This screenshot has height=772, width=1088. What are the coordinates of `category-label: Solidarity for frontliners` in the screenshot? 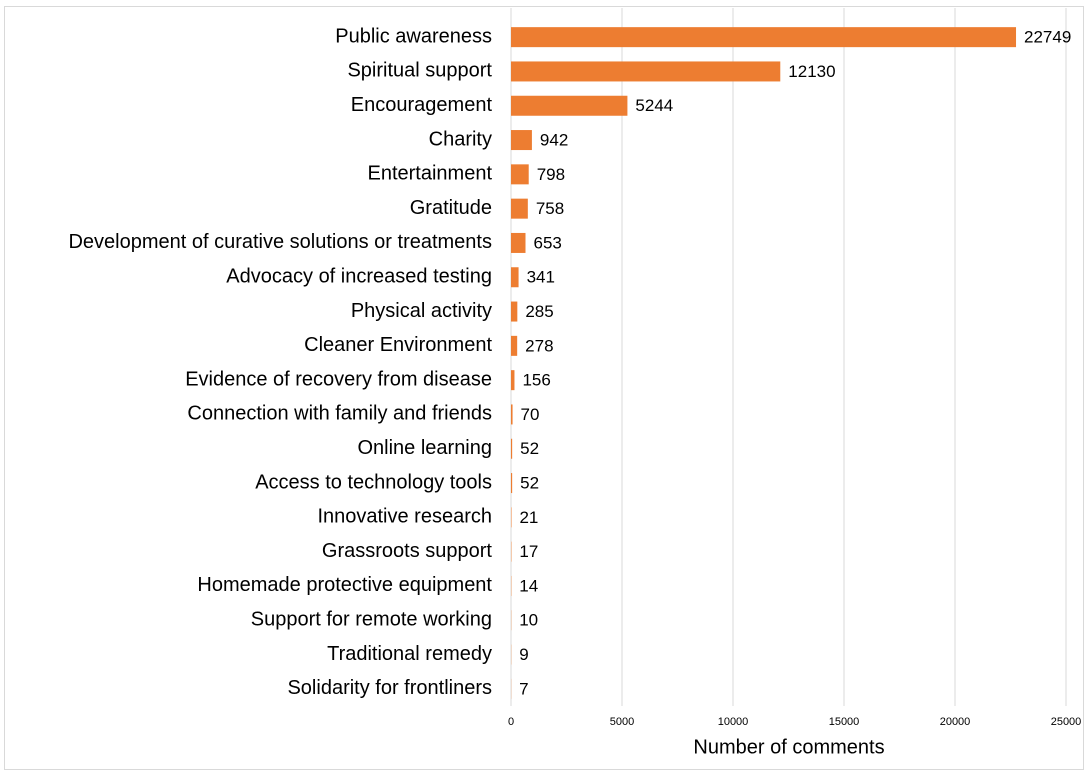 It's located at (389, 688).